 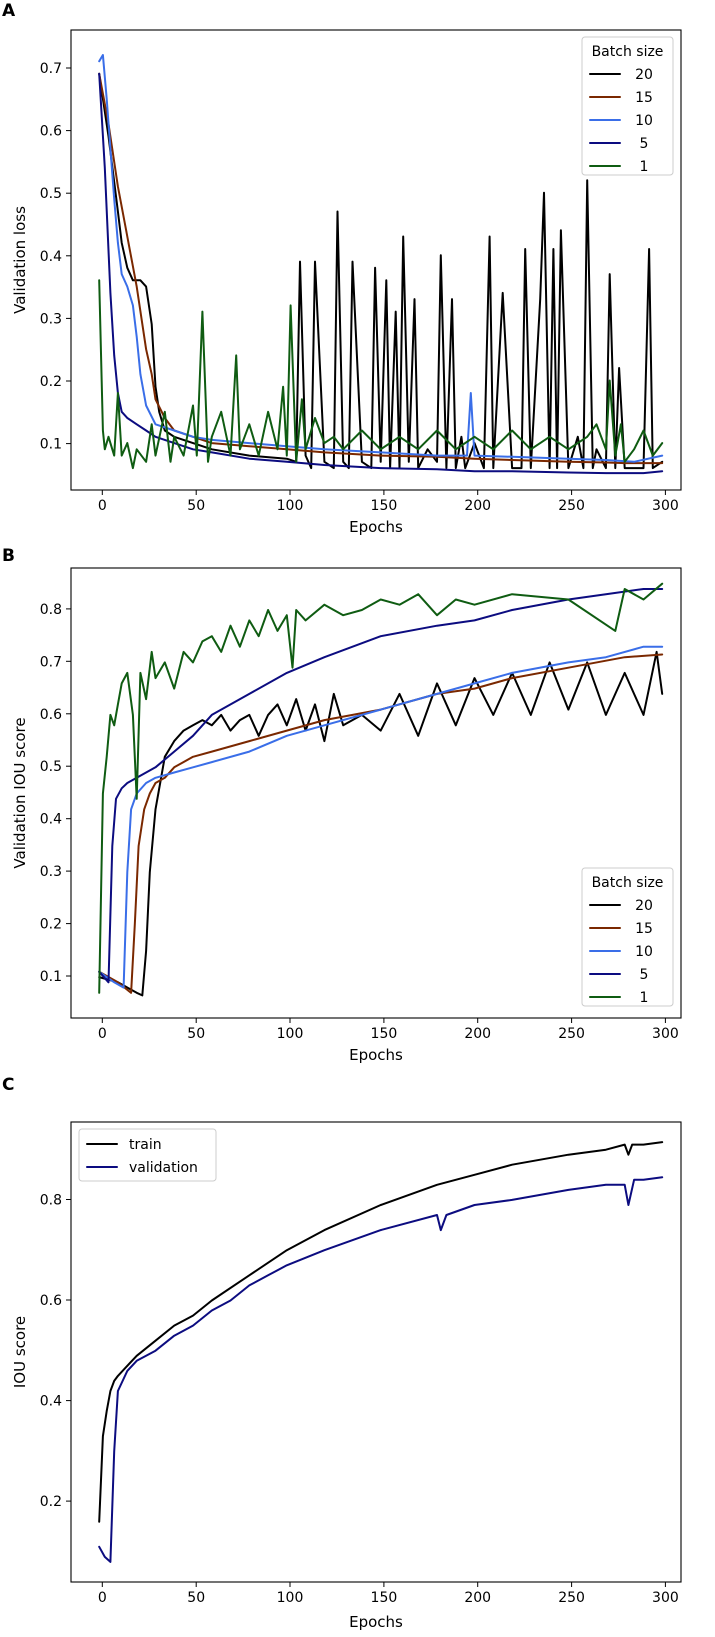 I want to click on panel-c-y-axis-label: IOU score, so click(x=20, y=1352).